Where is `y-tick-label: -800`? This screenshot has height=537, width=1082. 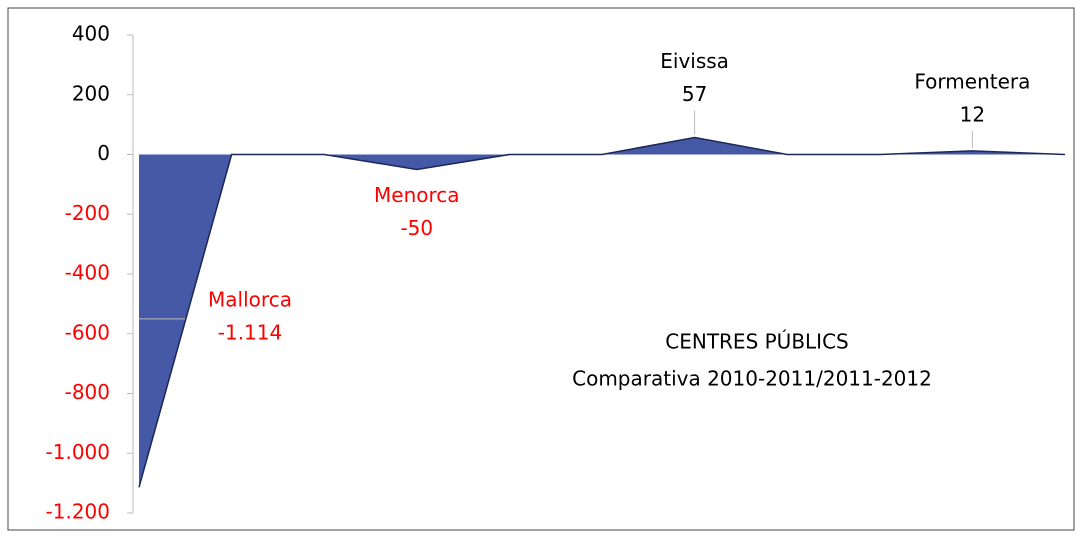 y-tick-label: -800 is located at coordinates (87, 392).